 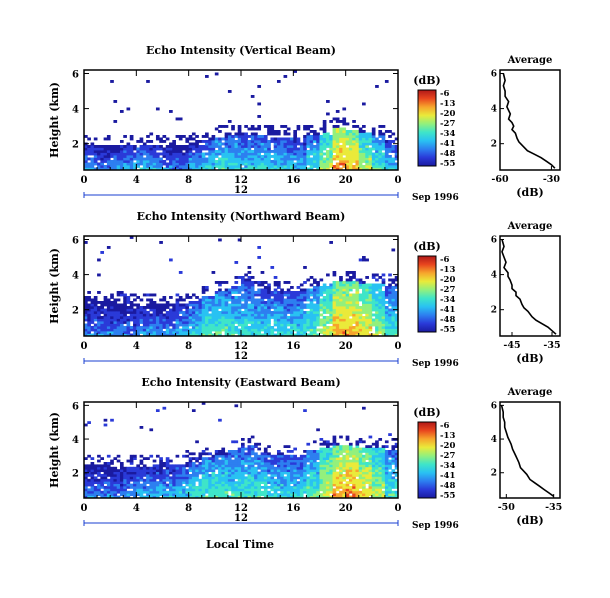 I want to click on colorbar-tick-label: -13, so click(x=447, y=104).